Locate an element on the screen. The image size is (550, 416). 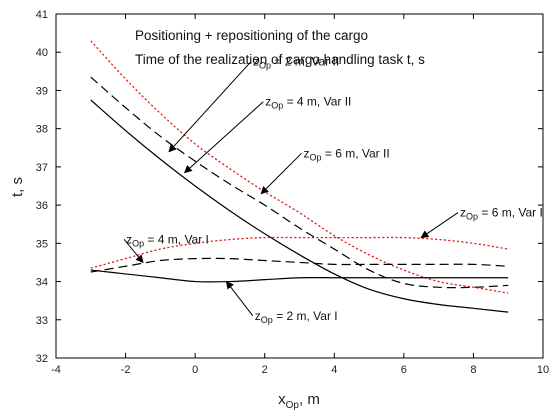
series-line-z2_var1 is located at coordinates (299, 276).